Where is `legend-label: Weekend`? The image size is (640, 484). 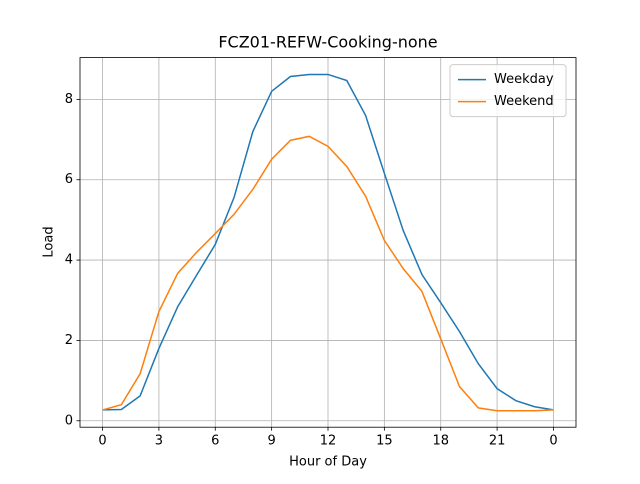 legend-label: Weekend is located at coordinates (524, 101).